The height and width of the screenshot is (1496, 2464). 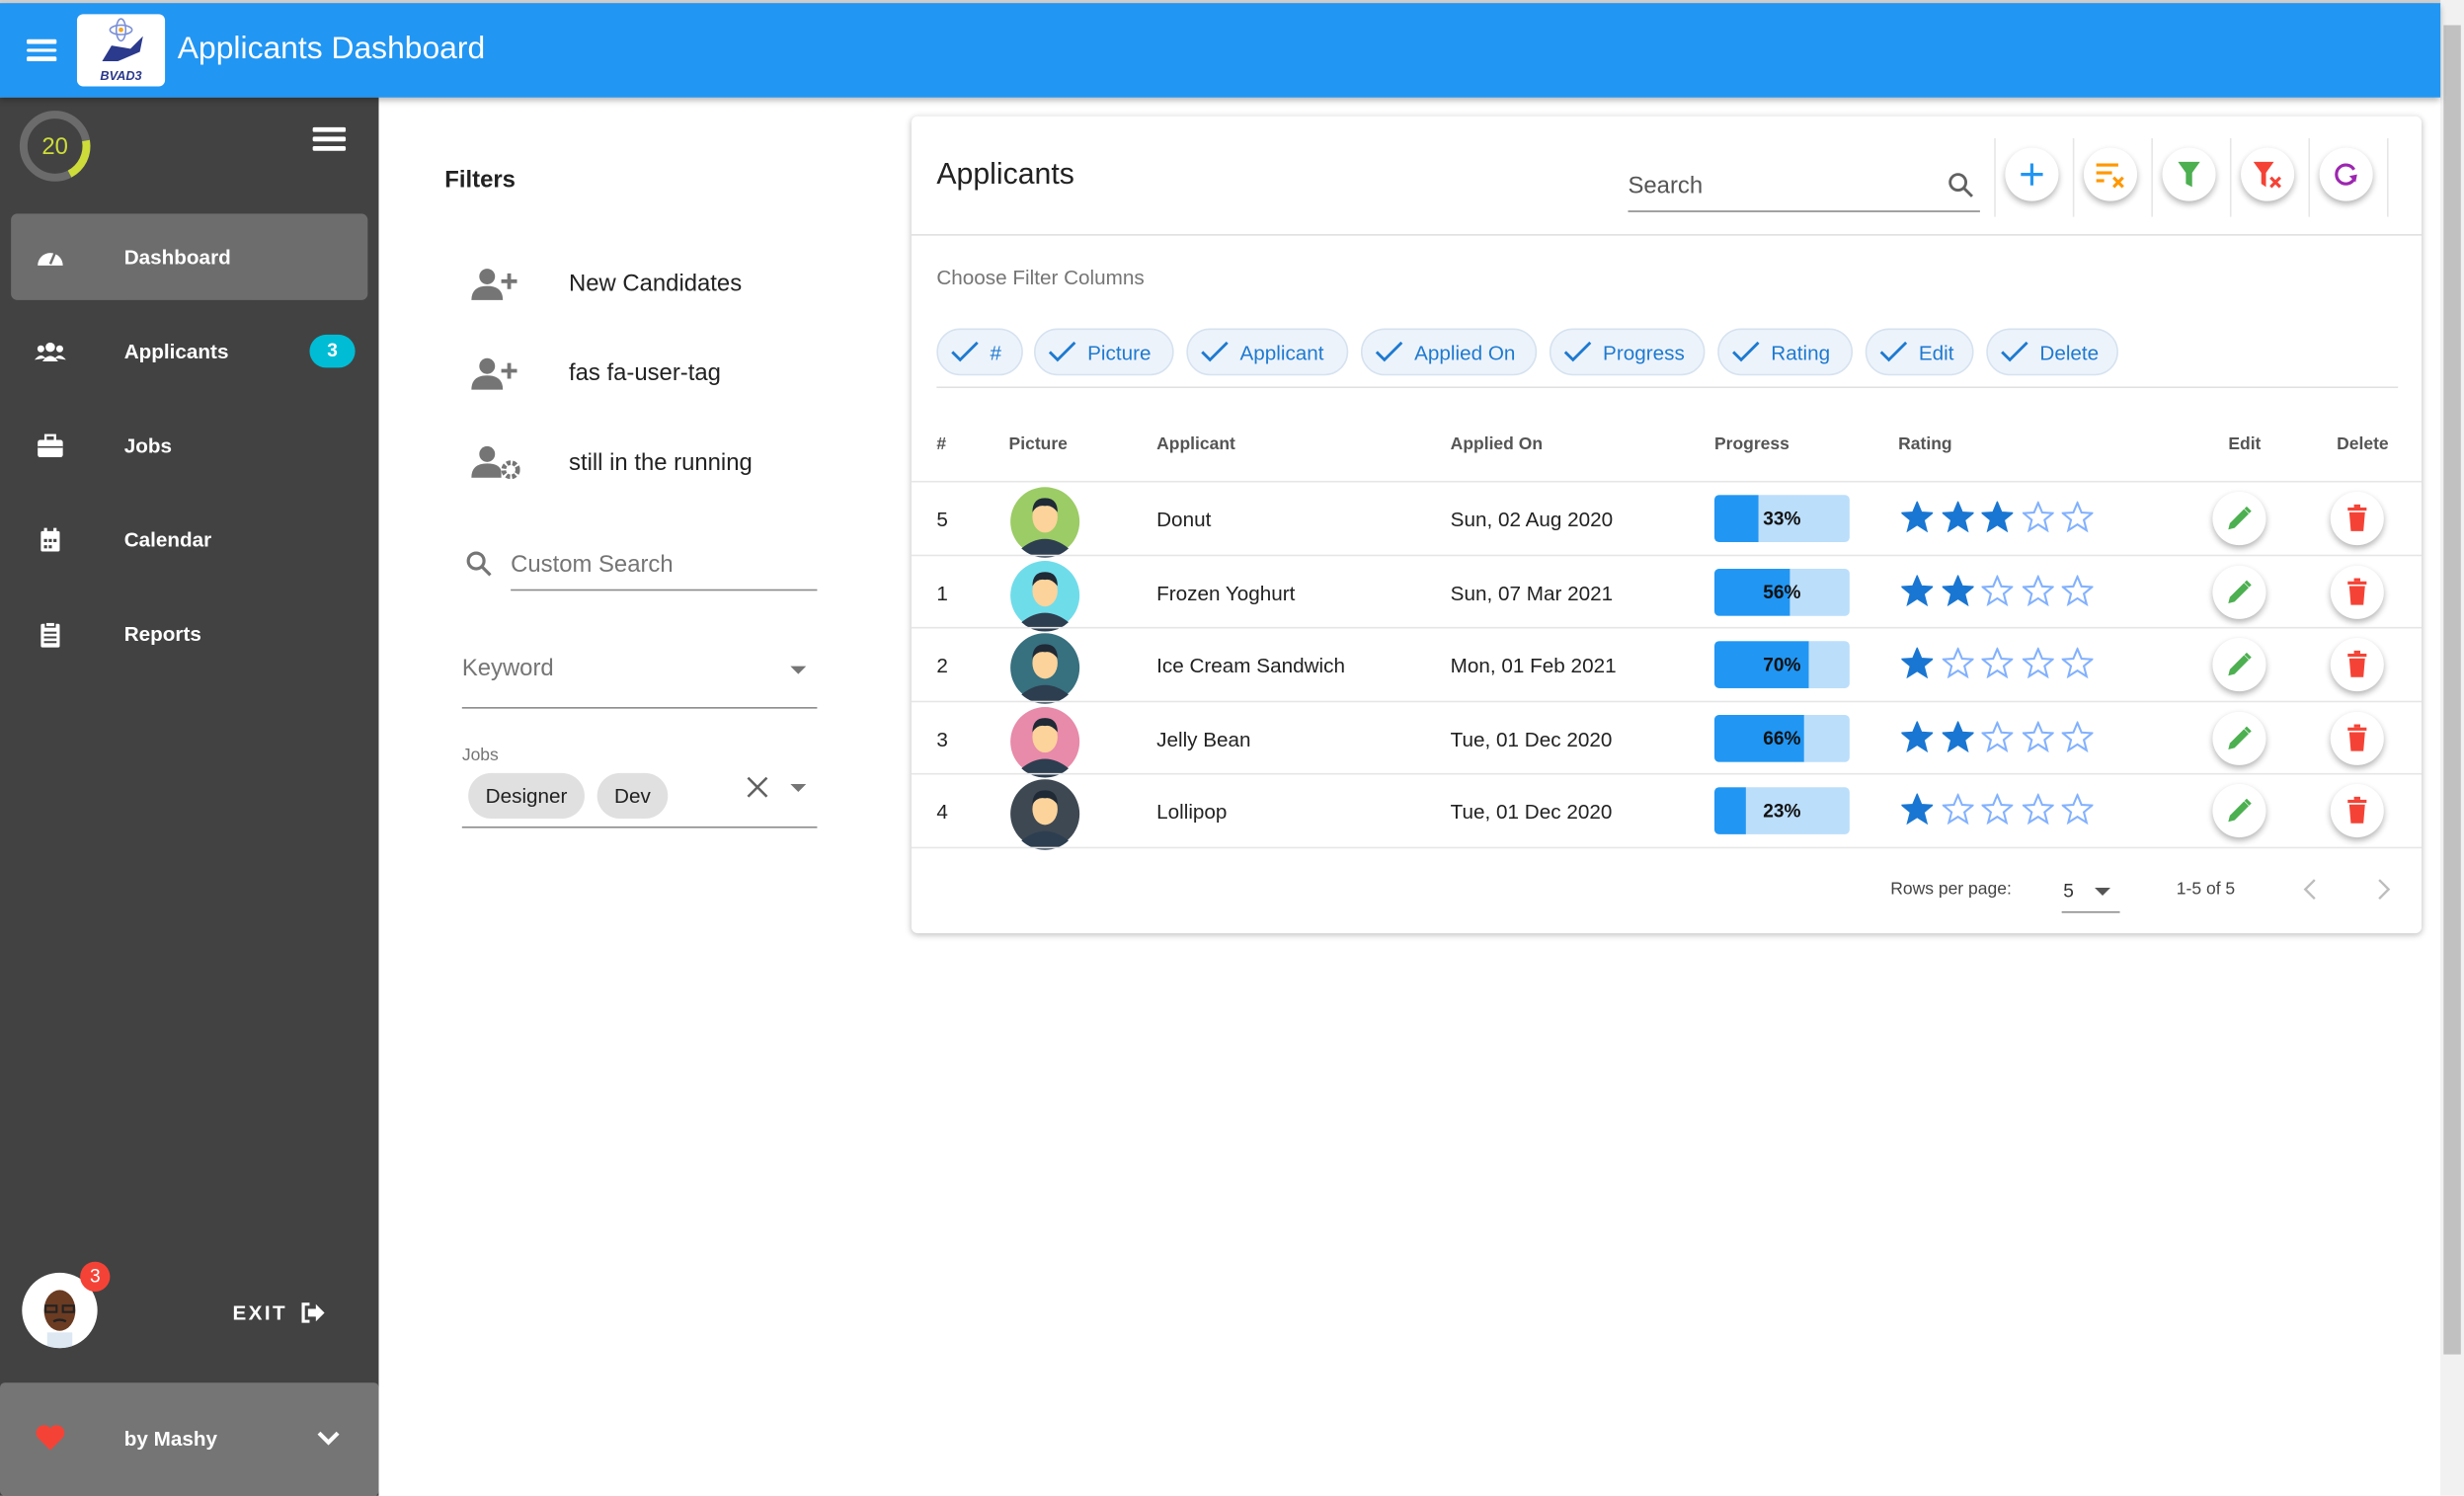 What do you see at coordinates (1192, 812) in the screenshot?
I see `cell-applicant: Lollipop` at bounding box center [1192, 812].